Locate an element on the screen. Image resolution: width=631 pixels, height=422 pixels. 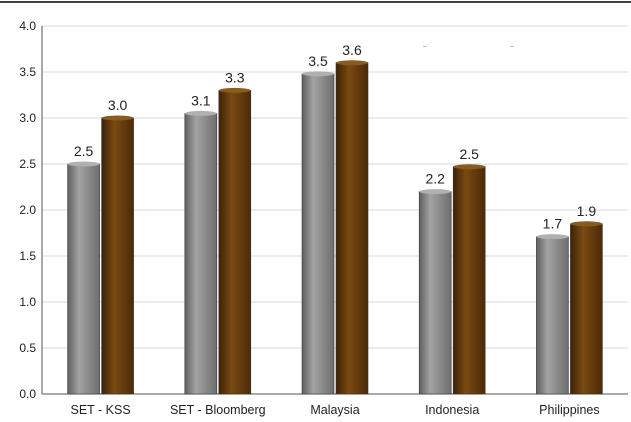
y-tick-label: 2.0 is located at coordinates (27, 210).